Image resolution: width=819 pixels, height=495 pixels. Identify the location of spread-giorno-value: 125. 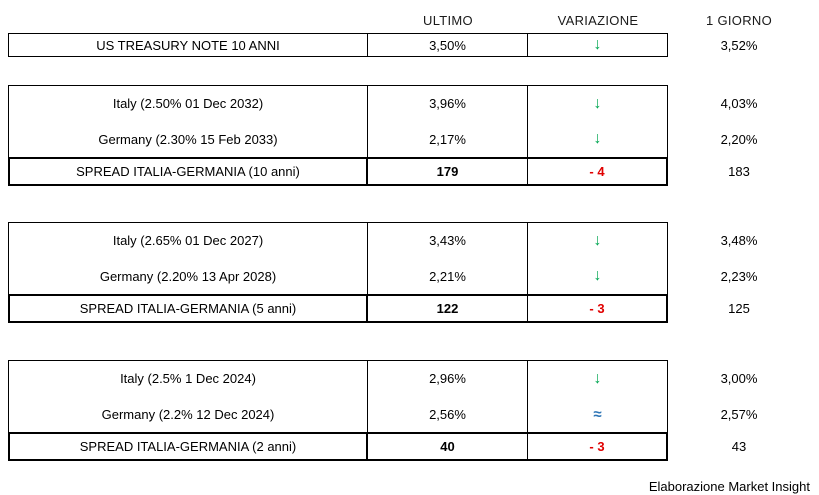
(739, 308).